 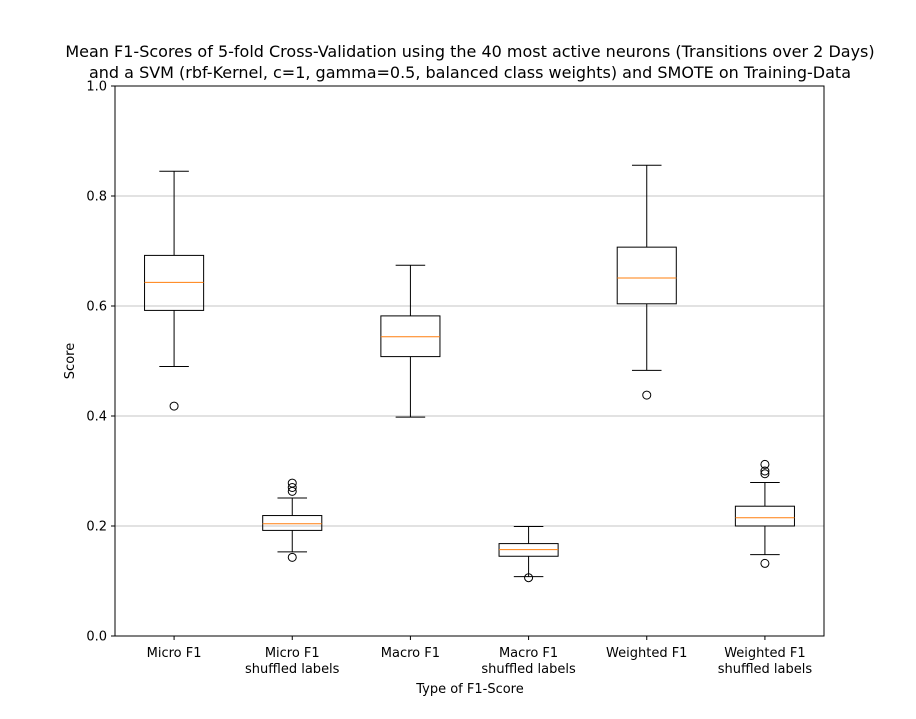 What do you see at coordinates (96, 87) in the screenshot?
I see `y-tick-label: 1.0` at bounding box center [96, 87].